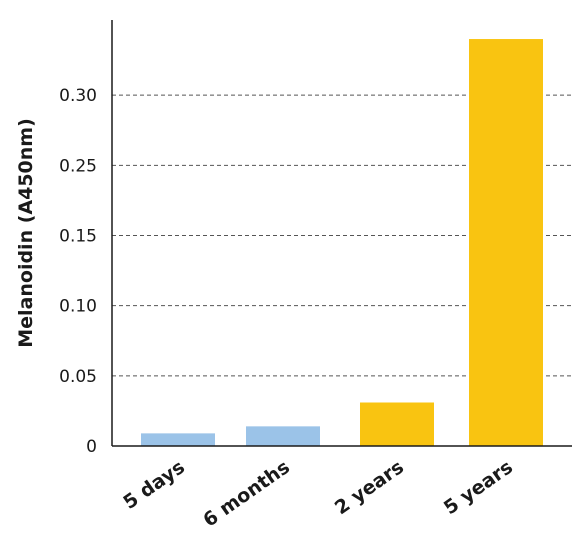 The width and height of the screenshot is (572, 556). Describe the element at coordinates (317, 493) in the screenshot. I see `x-tick-labels: 5 days 6 months 2 years 5 years` at that location.